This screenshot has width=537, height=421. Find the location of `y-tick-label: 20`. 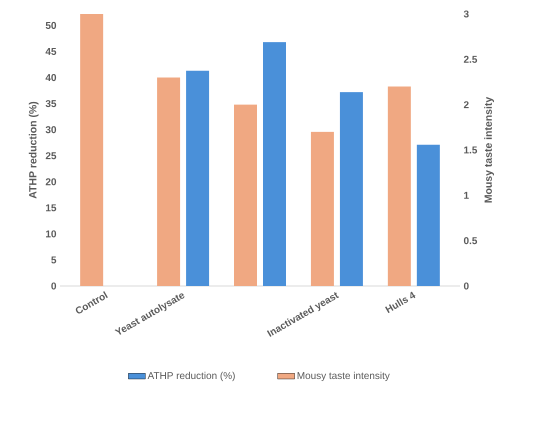

y-tick-label: 20 is located at coordinates (51, 182).